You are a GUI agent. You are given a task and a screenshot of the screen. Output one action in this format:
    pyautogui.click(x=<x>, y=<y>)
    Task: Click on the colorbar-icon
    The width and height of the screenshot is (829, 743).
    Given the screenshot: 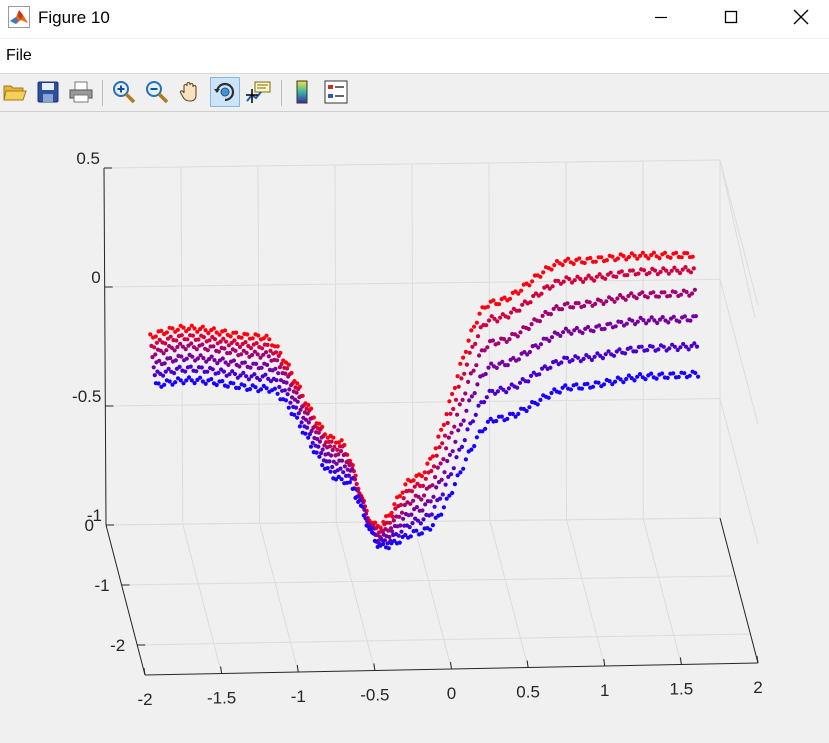 What is the action you would take?
    pyautogui.click(x=302, y=92)
    